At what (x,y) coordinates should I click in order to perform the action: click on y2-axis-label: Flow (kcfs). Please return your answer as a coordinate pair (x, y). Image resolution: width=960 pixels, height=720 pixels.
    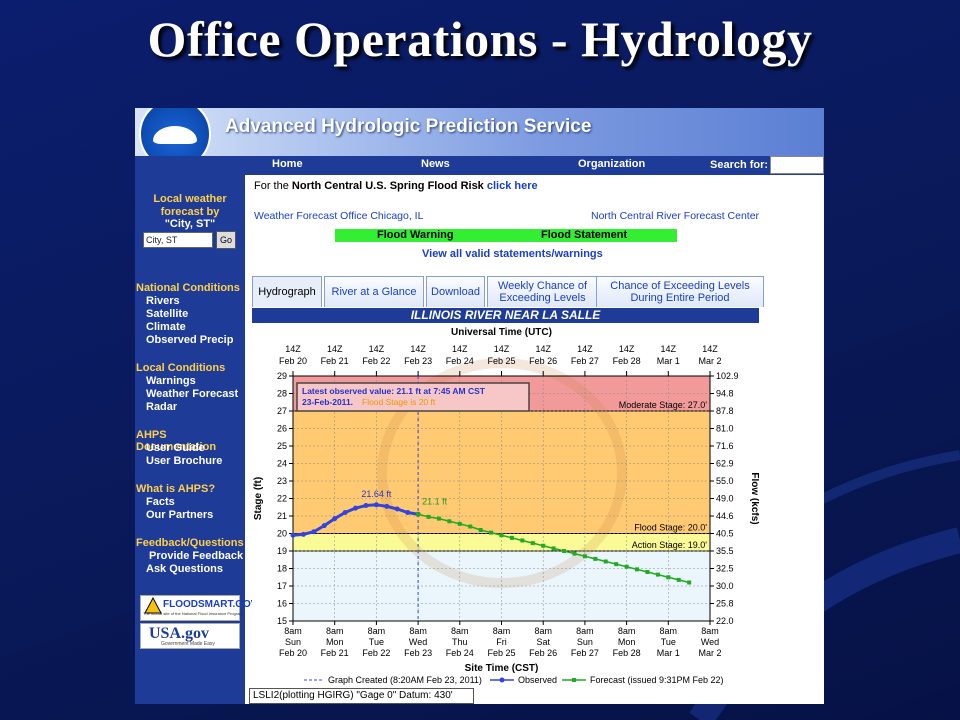
    Looking at the image, I should click on (754, 498).